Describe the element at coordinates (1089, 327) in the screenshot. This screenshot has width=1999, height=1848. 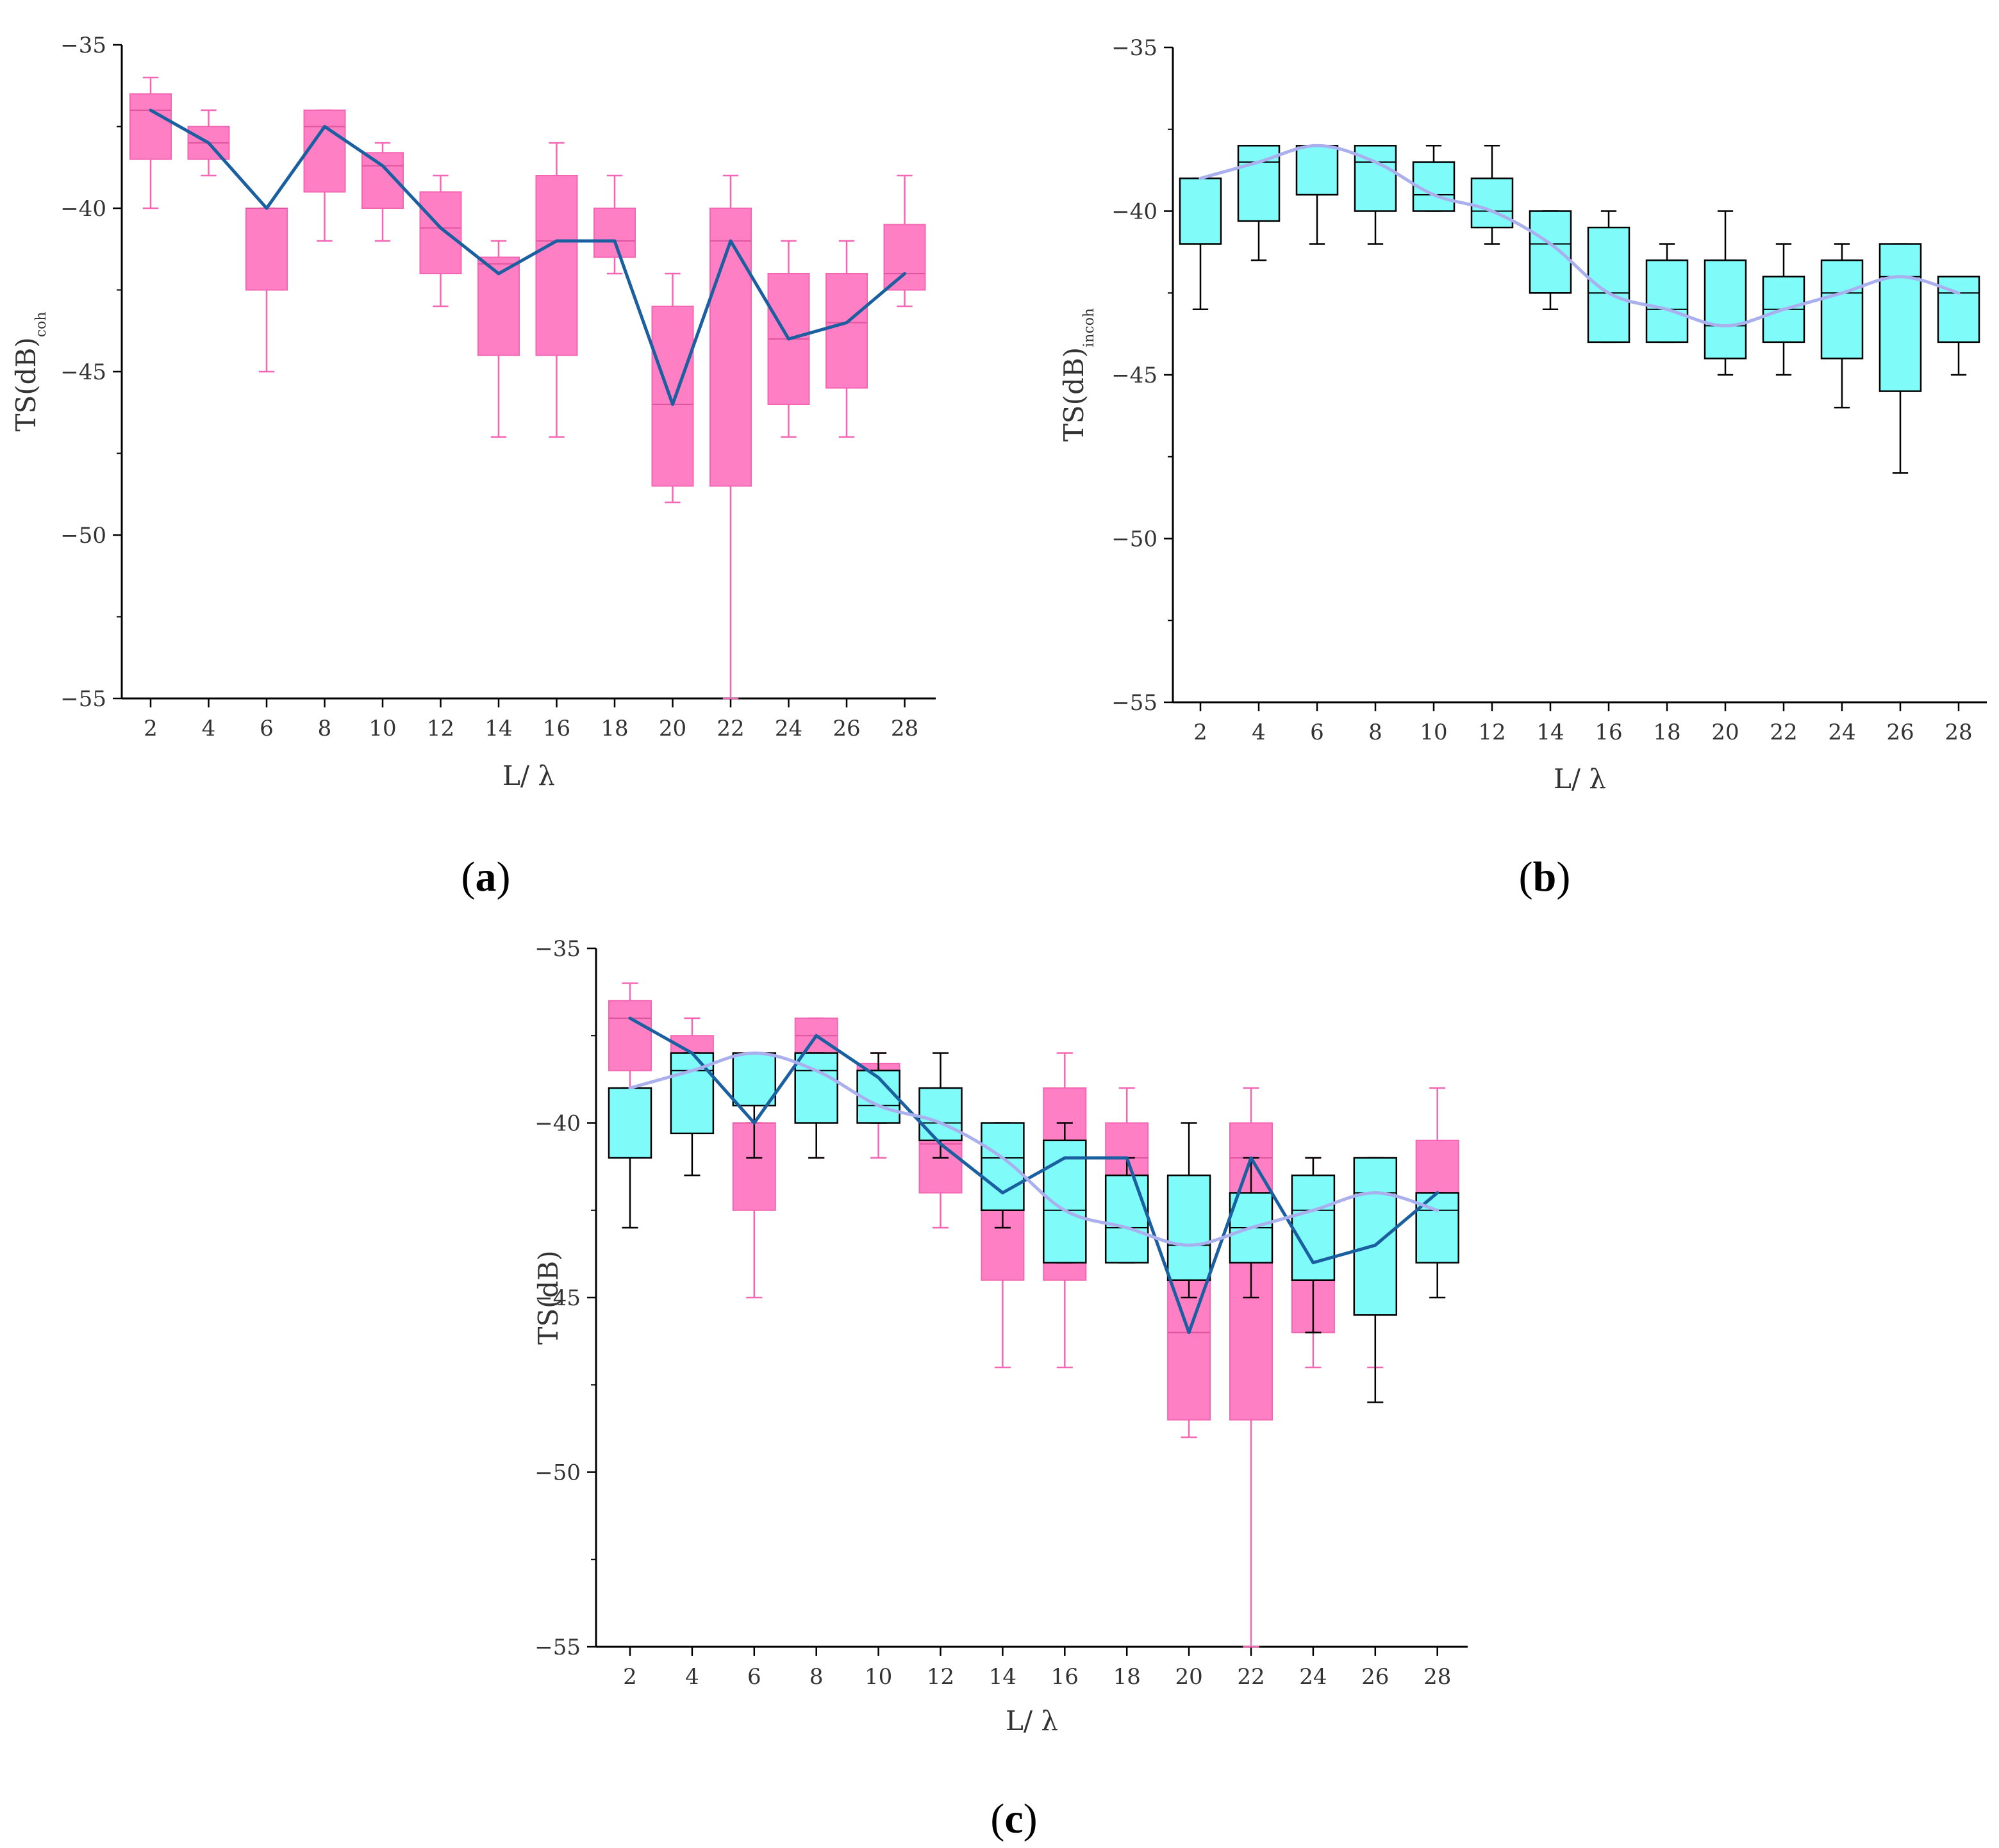
I see `y-axis-title-subscript: incoh` at that location.